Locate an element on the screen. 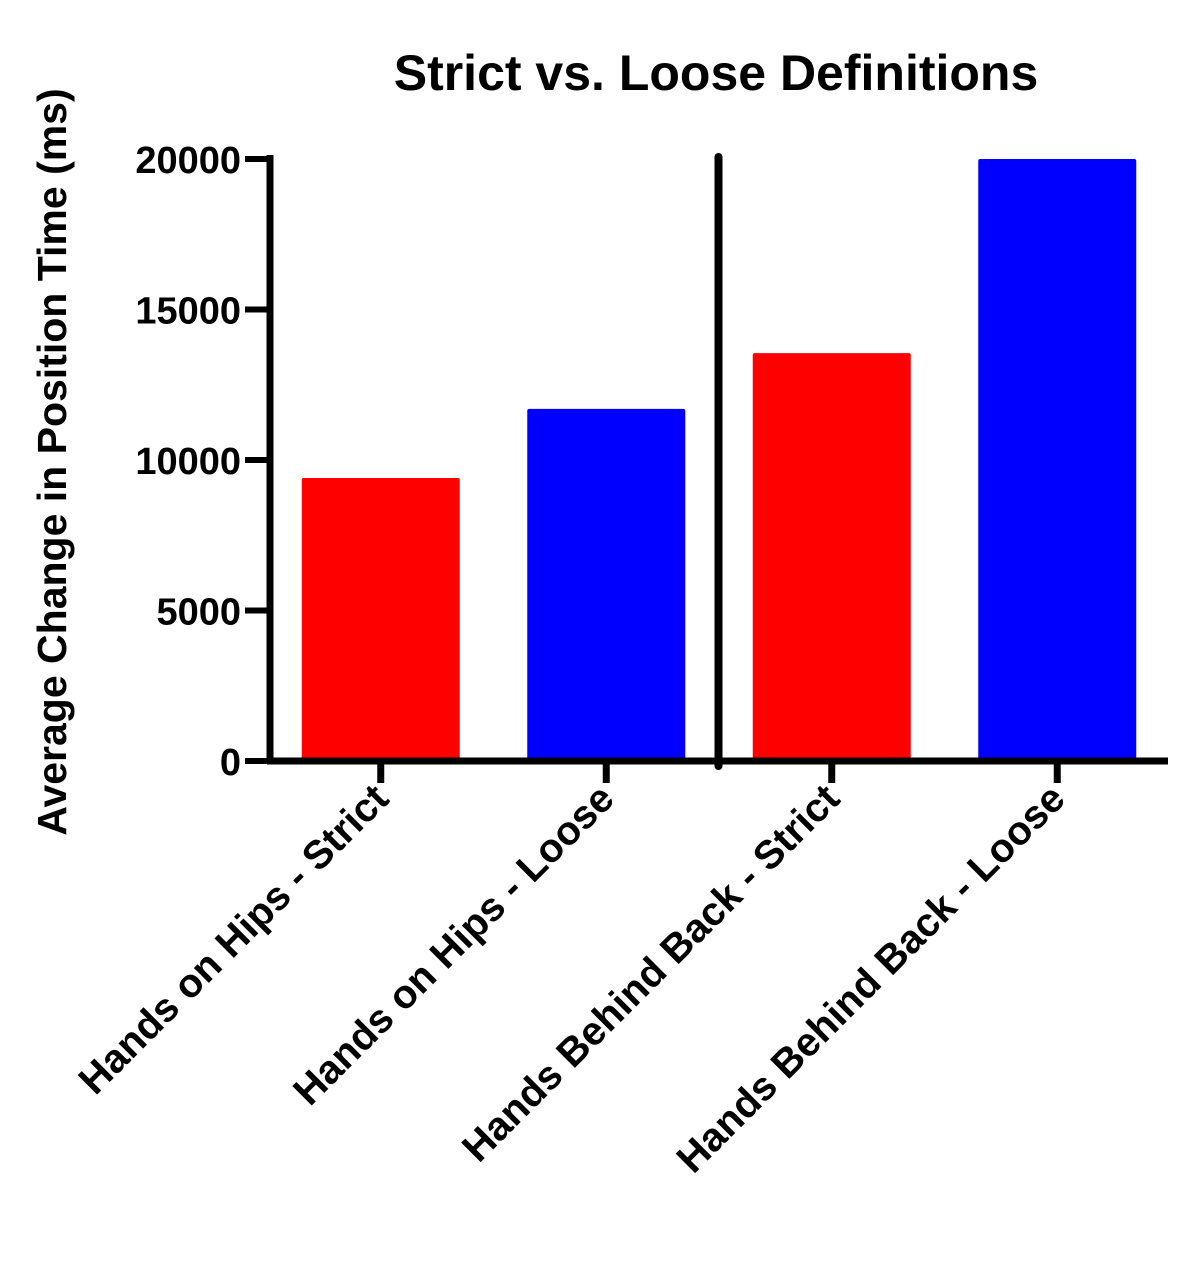 This screenshot has width=1196, height=1271. y-tick-label-1: 0 is located at coordinates (230, 763).